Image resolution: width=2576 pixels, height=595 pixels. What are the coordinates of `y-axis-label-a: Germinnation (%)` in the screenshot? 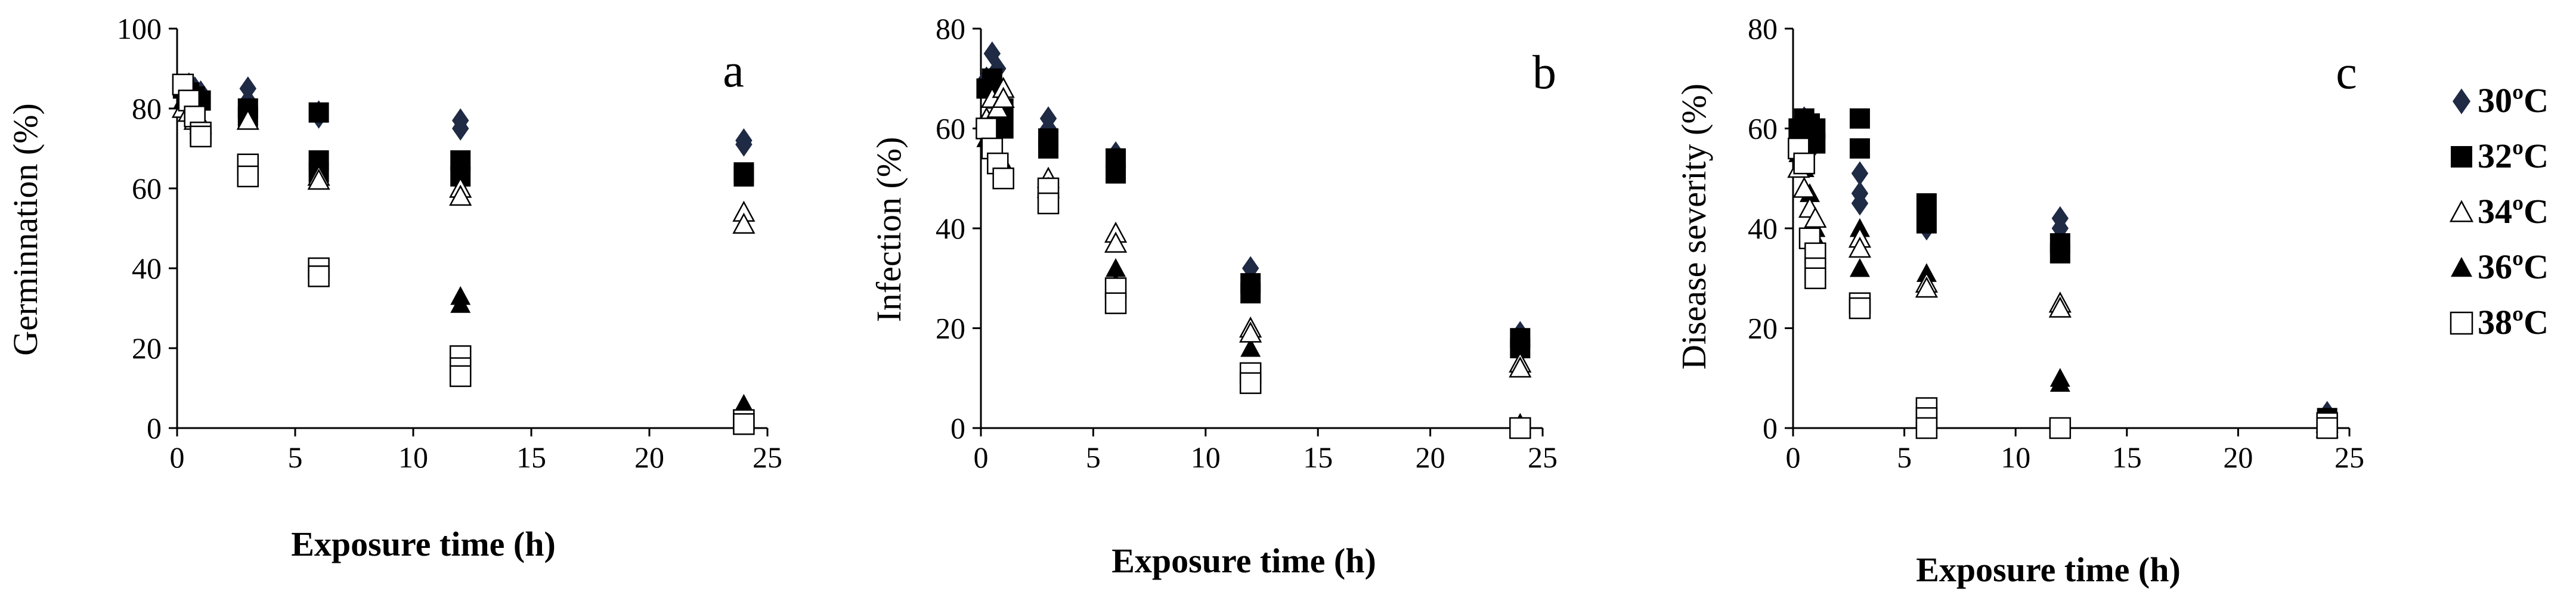 It's located at (25, 230).